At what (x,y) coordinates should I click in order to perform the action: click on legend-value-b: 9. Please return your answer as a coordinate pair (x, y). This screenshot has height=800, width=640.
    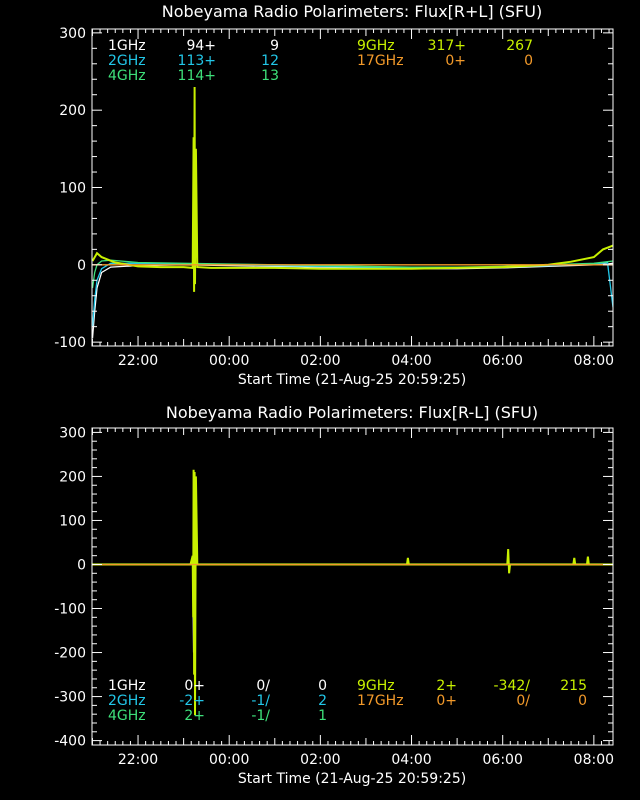
    Looking at the image, I should click on (274, 46).